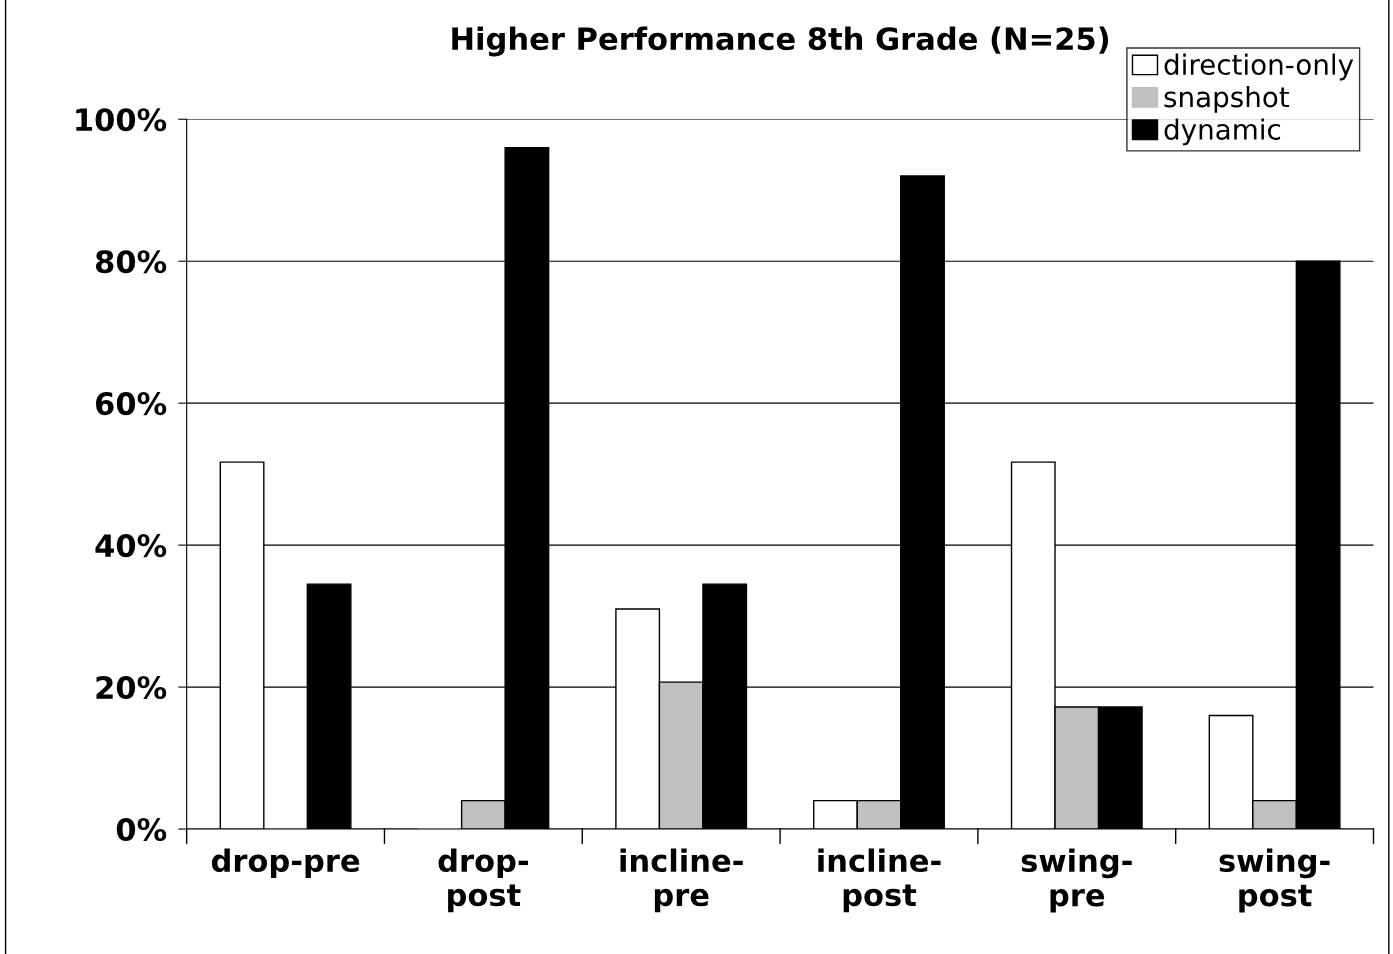 The width and height of the screenshot is (1393, 954). Describe the element at coordinates (1274, 880) in the screenshot. I see `x-tick-label: swing- post` at that location.